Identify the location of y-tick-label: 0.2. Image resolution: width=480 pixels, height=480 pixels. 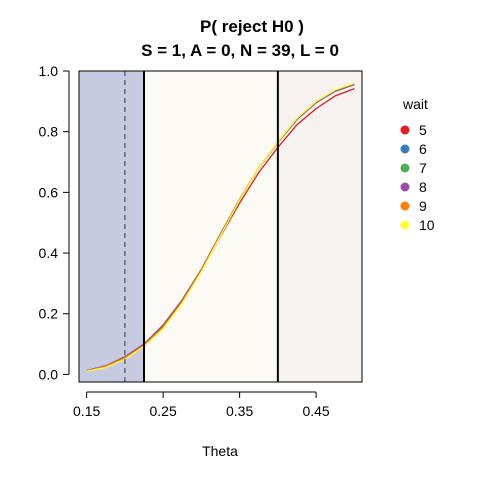
(49, 314).